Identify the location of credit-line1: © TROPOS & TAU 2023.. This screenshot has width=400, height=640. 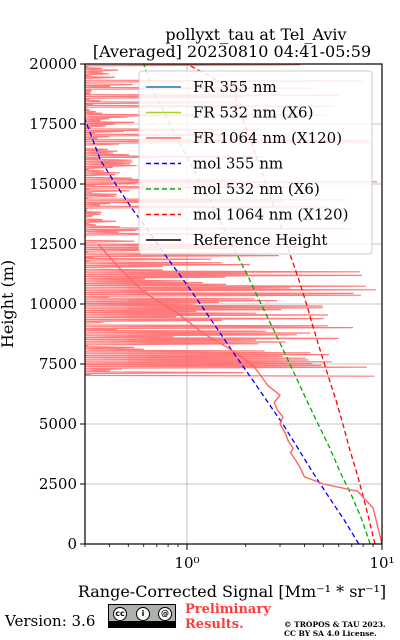
(335, 624).